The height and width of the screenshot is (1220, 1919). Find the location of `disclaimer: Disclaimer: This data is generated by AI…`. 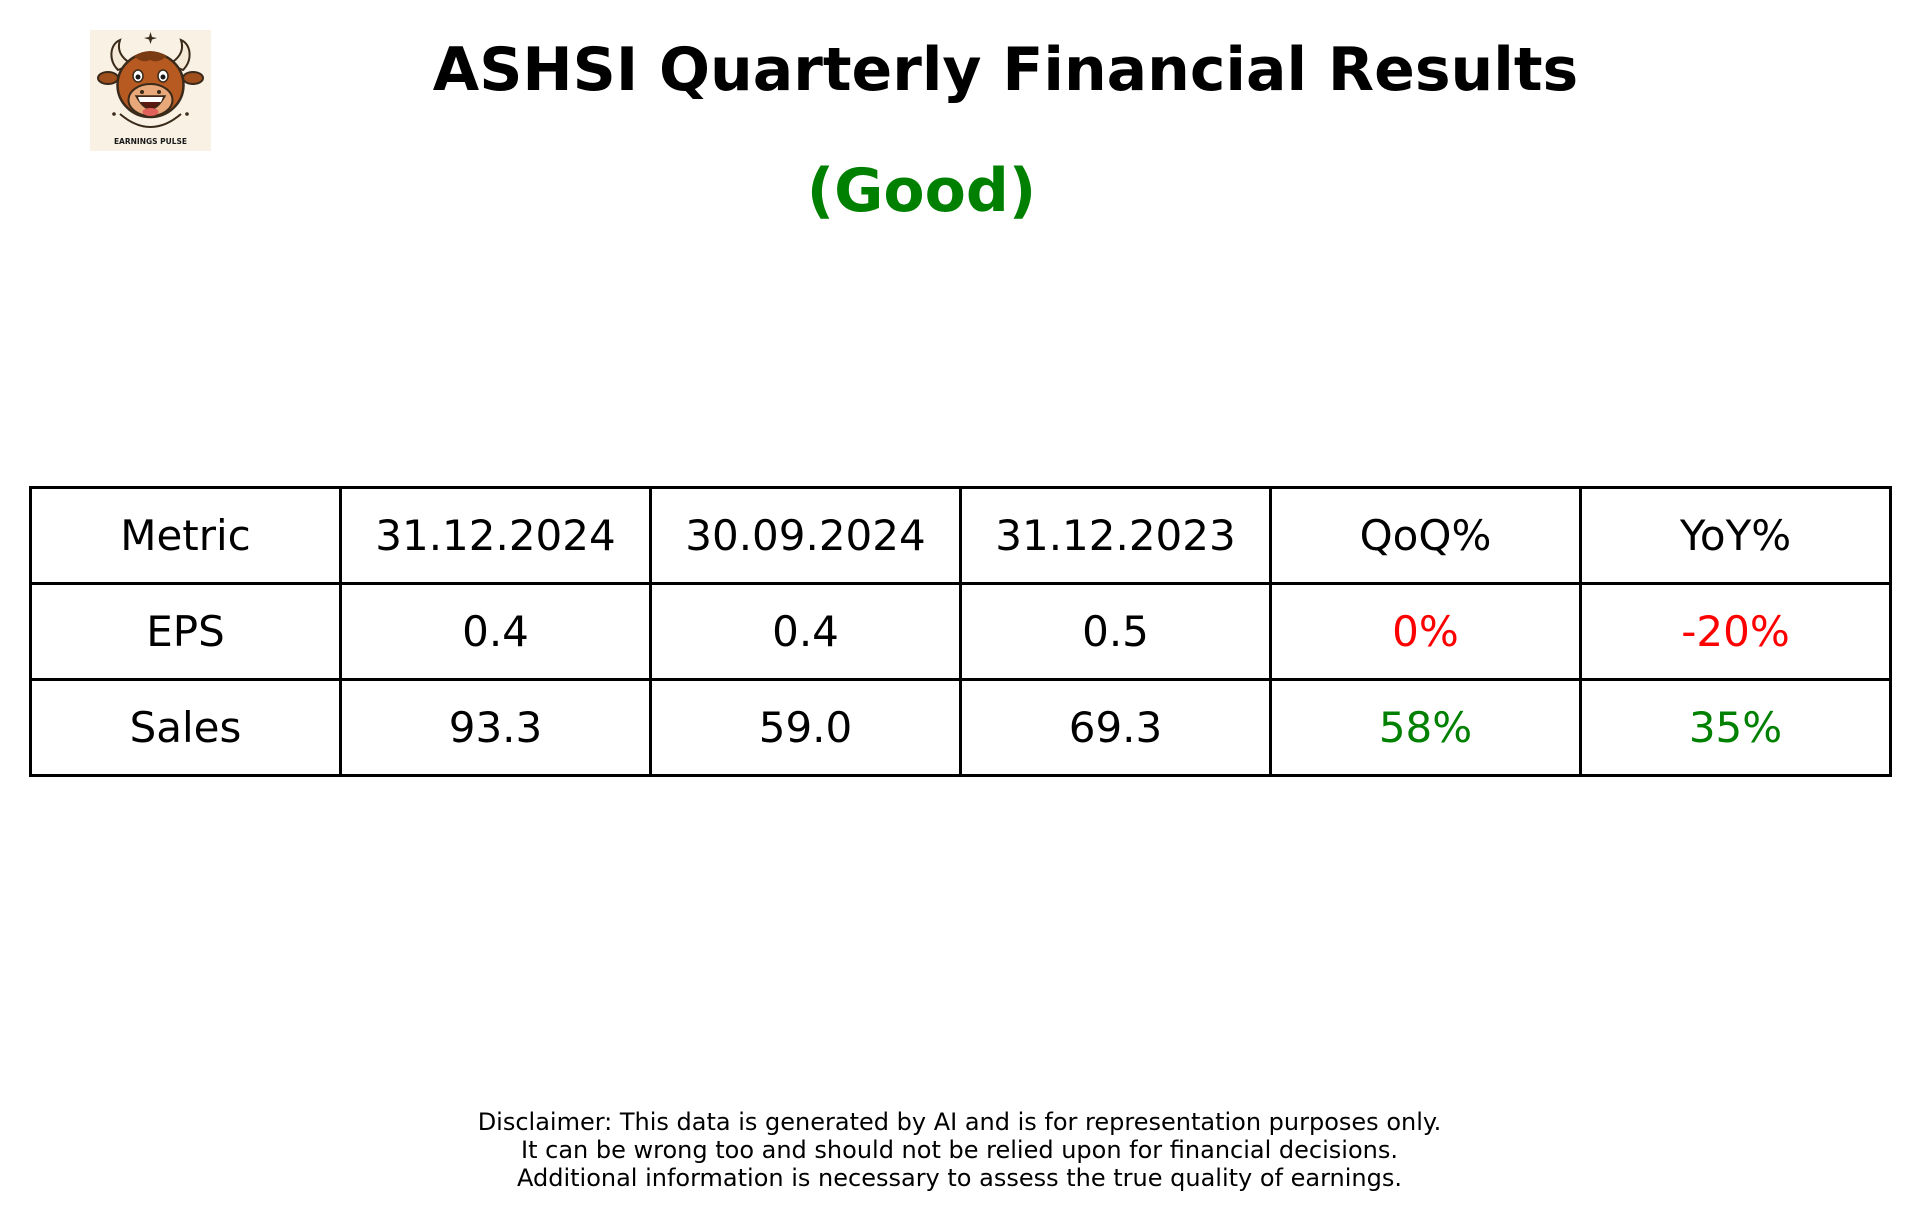

disclaimer: Disclaimer: This data is generated by AI… is located at coordinates (959, 1150).